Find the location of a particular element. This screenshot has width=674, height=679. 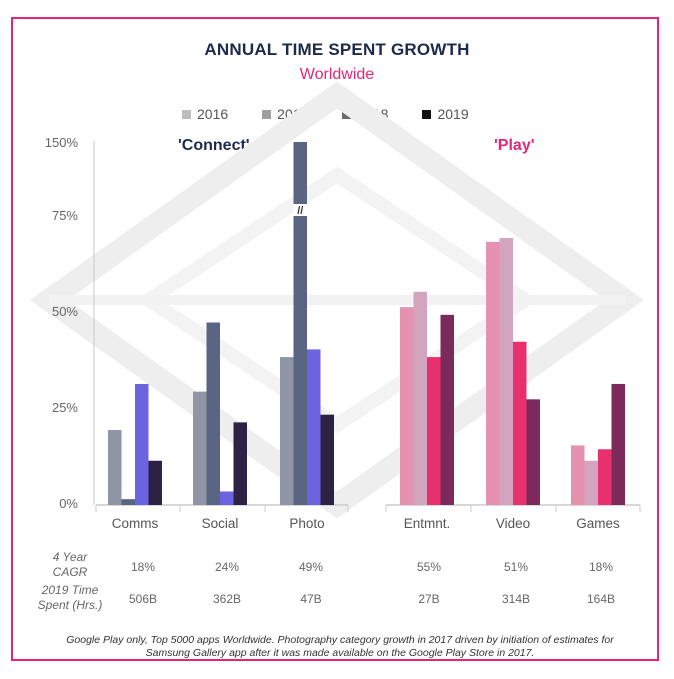

time-social: 362B is located at coordinates (227, 599).